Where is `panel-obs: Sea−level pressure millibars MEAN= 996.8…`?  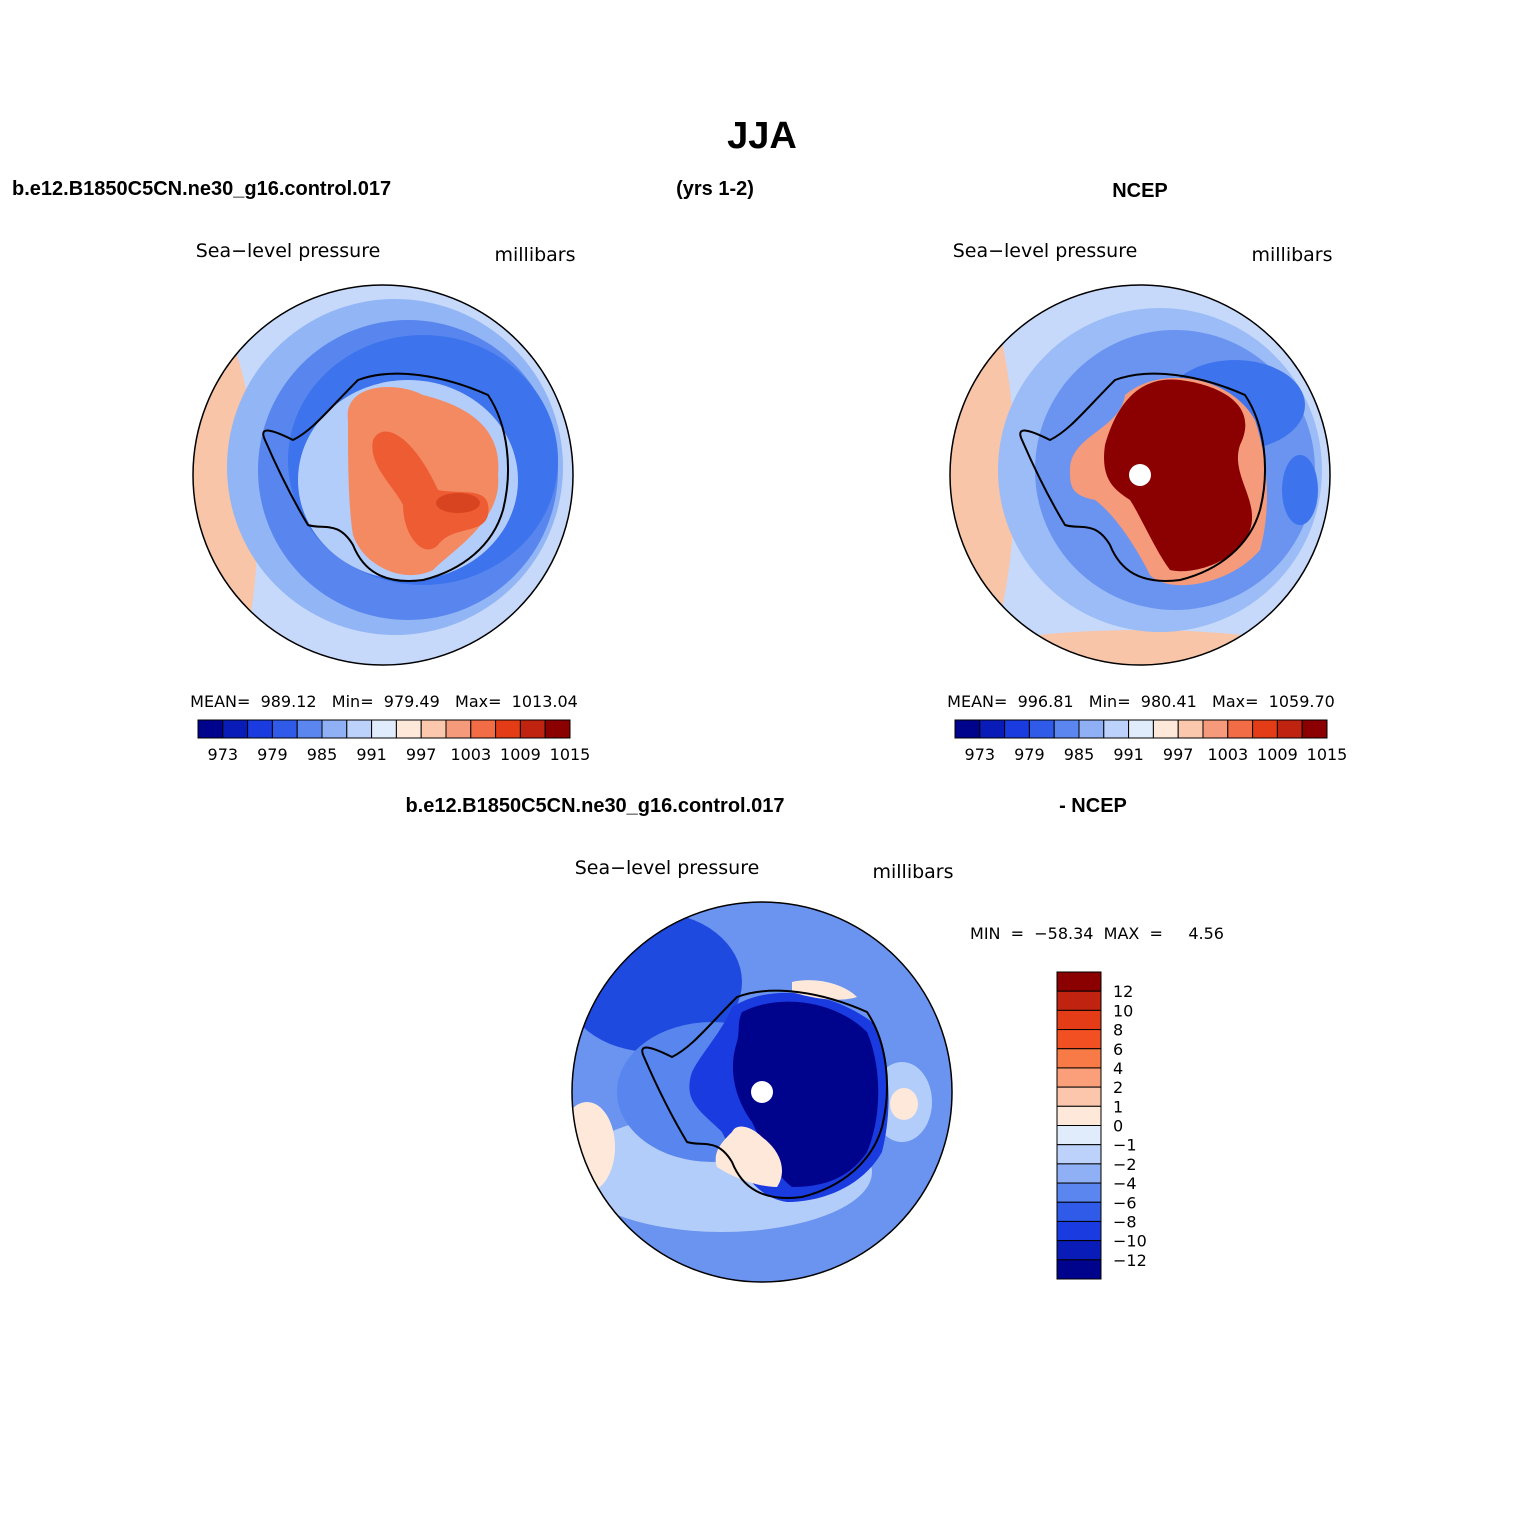
panel-obs: Sea−level pressure millibars MEAN= 996.8… is located at coordinates (1147, 502).